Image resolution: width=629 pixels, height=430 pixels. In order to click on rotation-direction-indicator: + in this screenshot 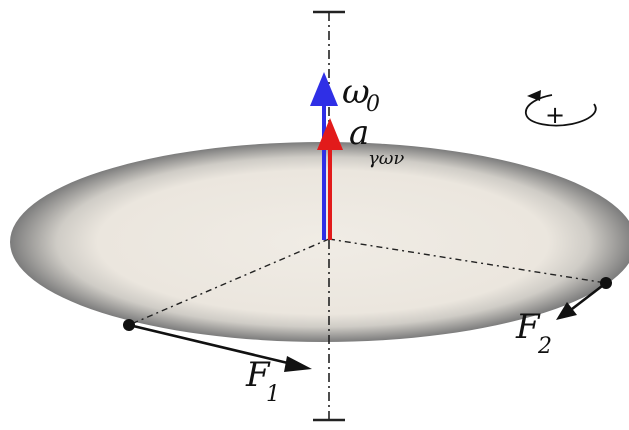, I will do `click(561, 109)`.